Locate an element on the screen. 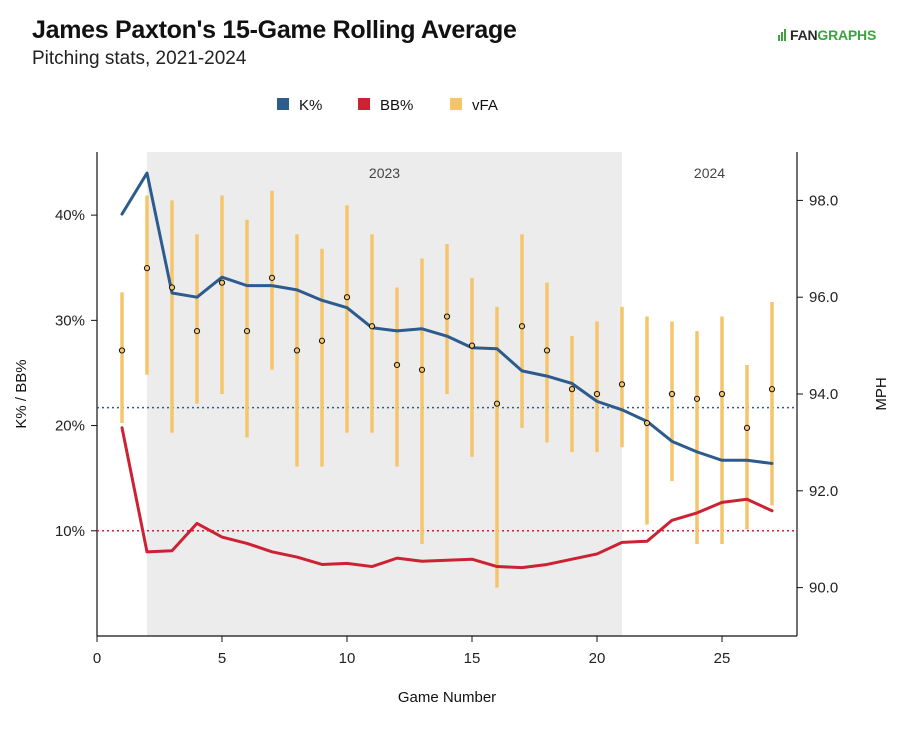 The image size is (908, 733). y-right-tick-label: 98.0 is located at coordinates (823, 200).